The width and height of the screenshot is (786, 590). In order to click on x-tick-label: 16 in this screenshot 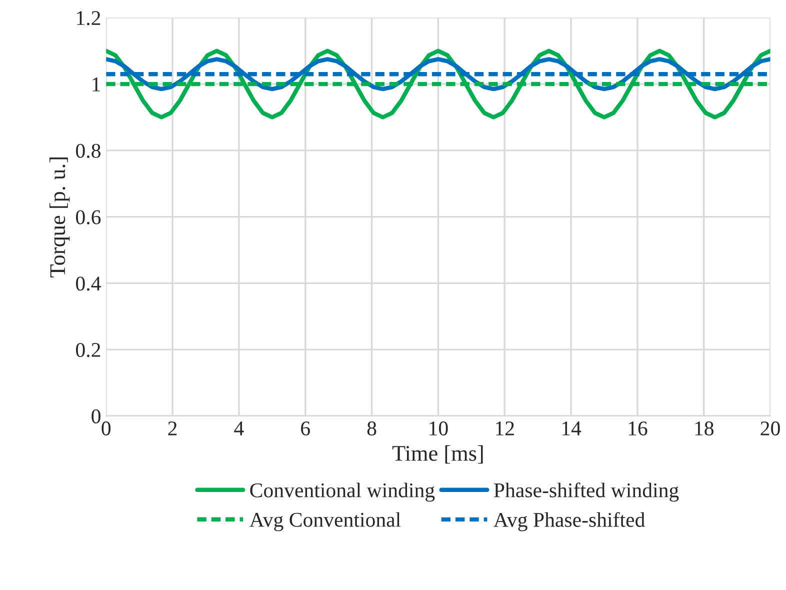, I will do `click(638, 428)`.